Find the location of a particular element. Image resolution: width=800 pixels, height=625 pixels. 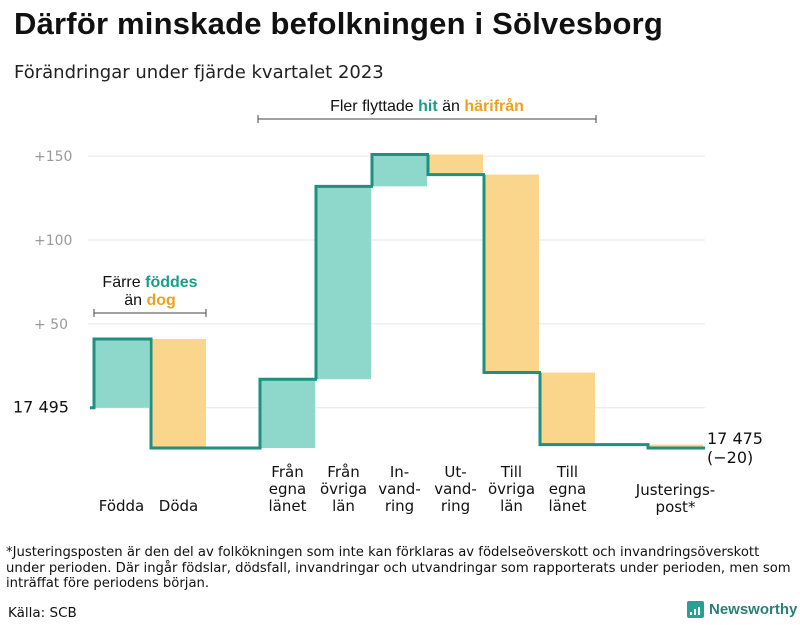

category-label: Justerings- is located at coordinates (675, 490).